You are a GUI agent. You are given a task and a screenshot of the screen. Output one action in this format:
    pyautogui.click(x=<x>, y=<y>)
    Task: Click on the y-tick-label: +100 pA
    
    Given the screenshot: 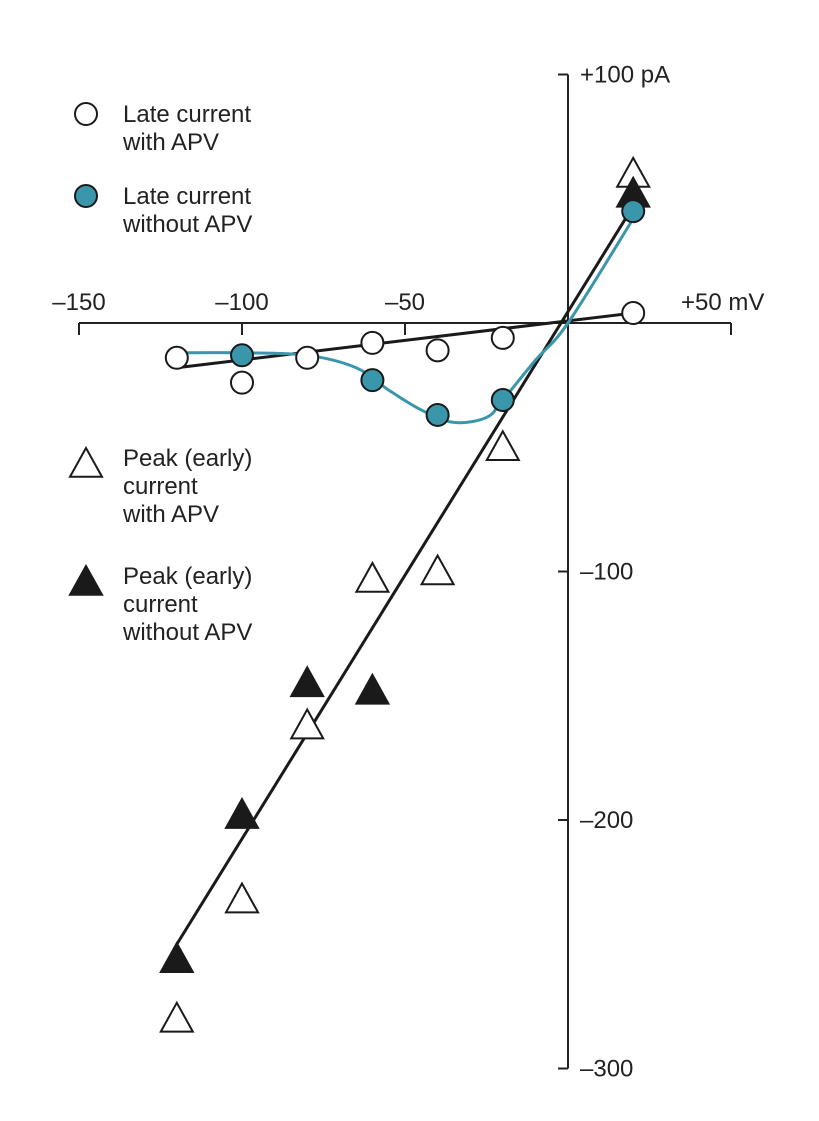 What is the action you would take?
    pyautogui.click(x=625, y=75)
    